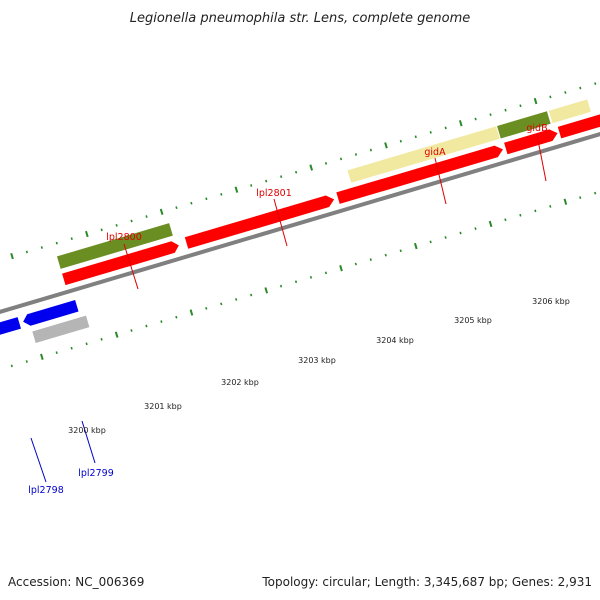 The height and width of the screenshot is (600, 600). Describe the element at coordinates (274, 193) in the screenshot. I see `gene-label-lpl2801: lpl2801` at that location.